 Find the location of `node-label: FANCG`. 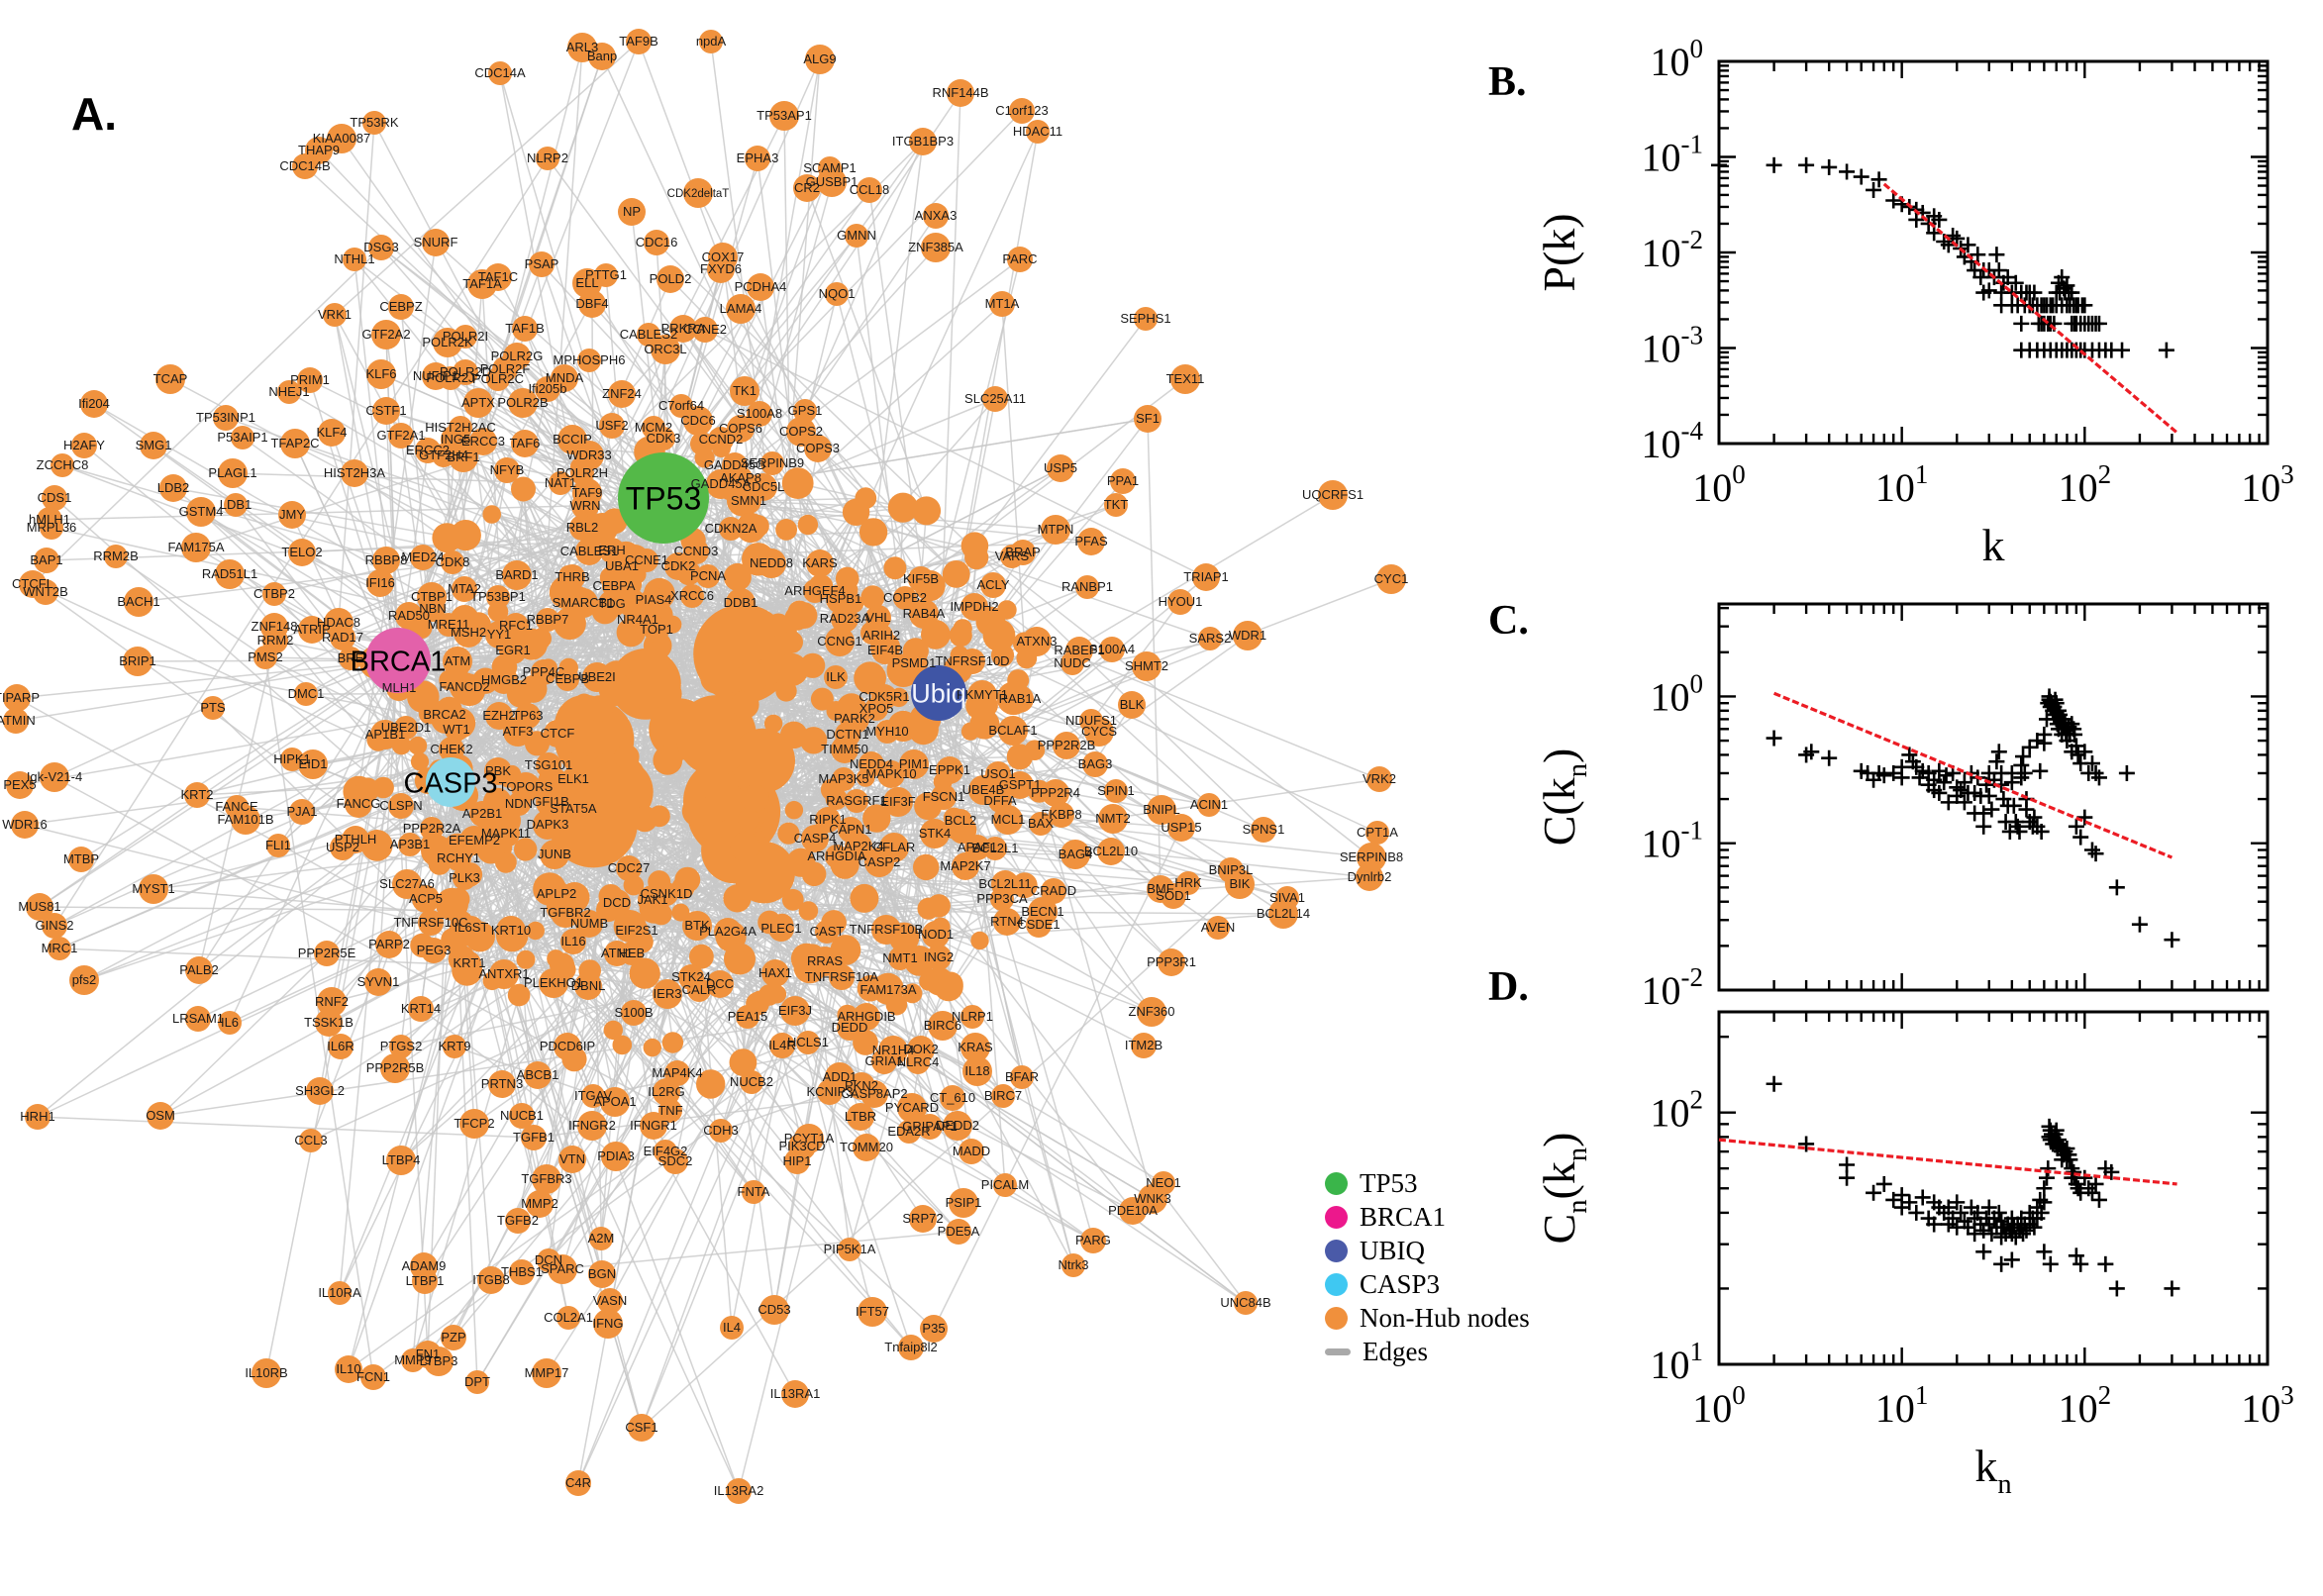

node-label: FANCG is located at coordinates (359, 803).